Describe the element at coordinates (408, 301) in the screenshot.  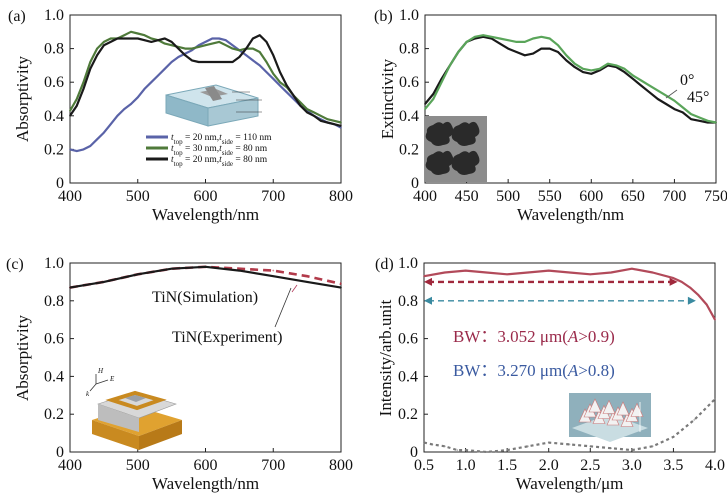
I see `y-tick-label: 0.8` at that location.